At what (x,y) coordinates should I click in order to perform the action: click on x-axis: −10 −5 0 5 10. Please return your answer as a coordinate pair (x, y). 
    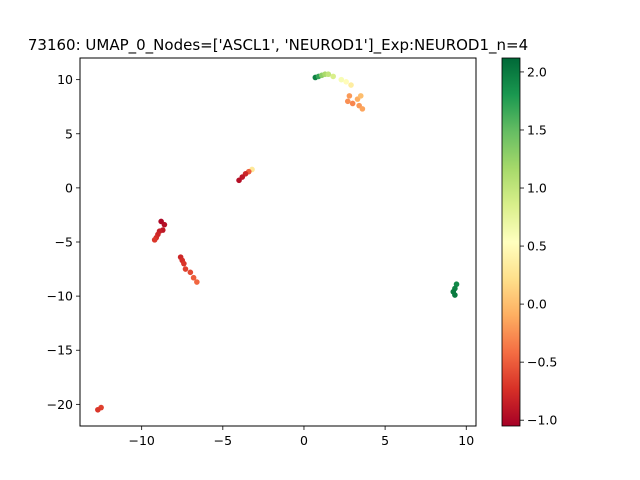
    Looking at the image, I should click on (301, 437).